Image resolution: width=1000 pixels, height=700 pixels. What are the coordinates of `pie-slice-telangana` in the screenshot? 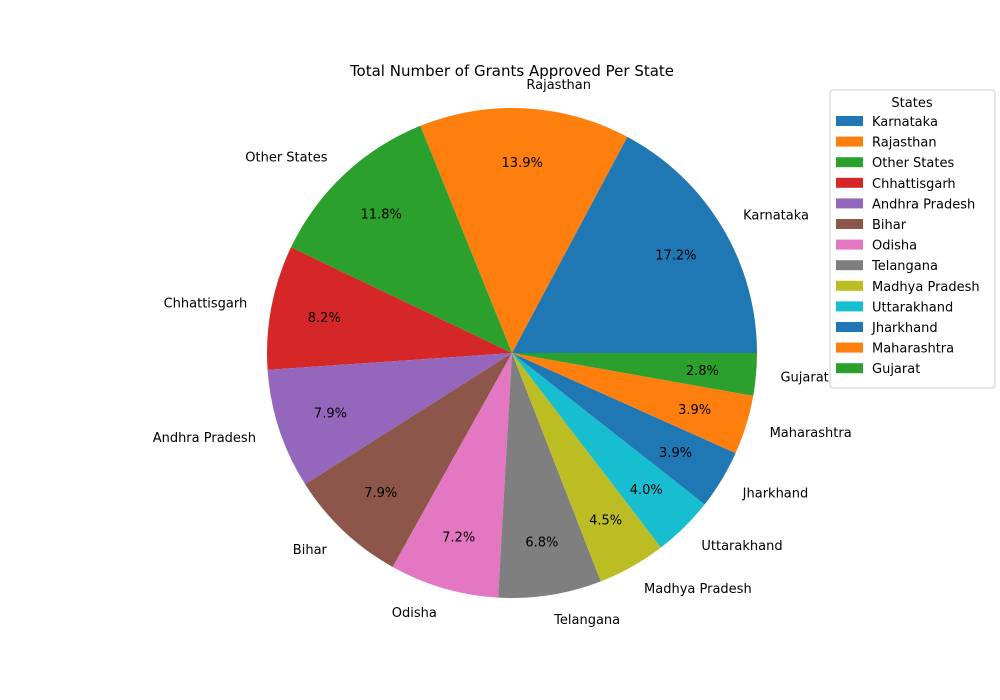 It's located at (549, 475).